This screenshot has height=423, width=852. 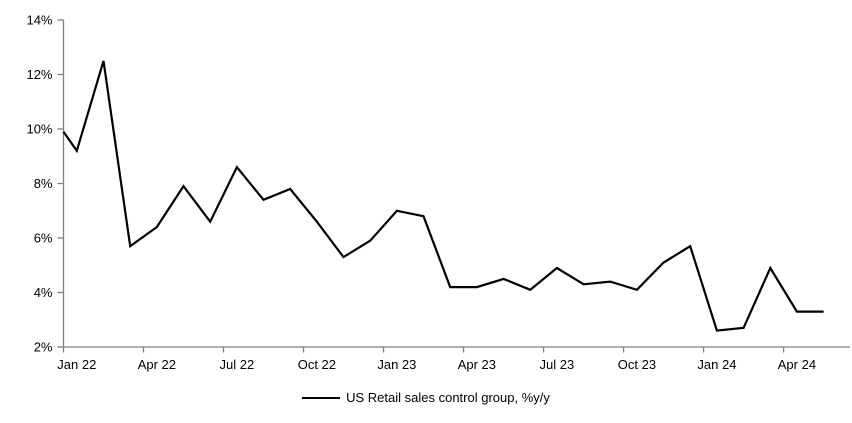 I want to click on y-tick-label: 14%, so click(x=39, y=20).